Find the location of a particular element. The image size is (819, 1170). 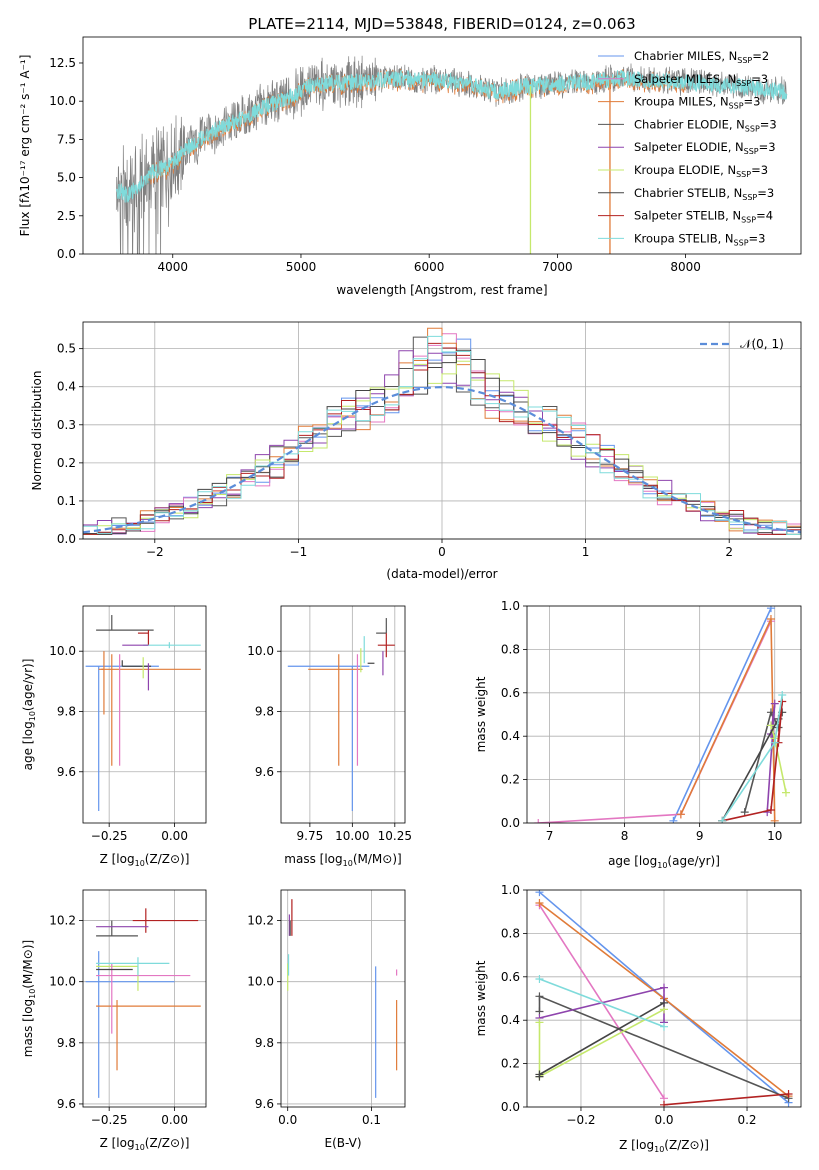

x-tick-label: 5000 is located at coordinates (301, 267).